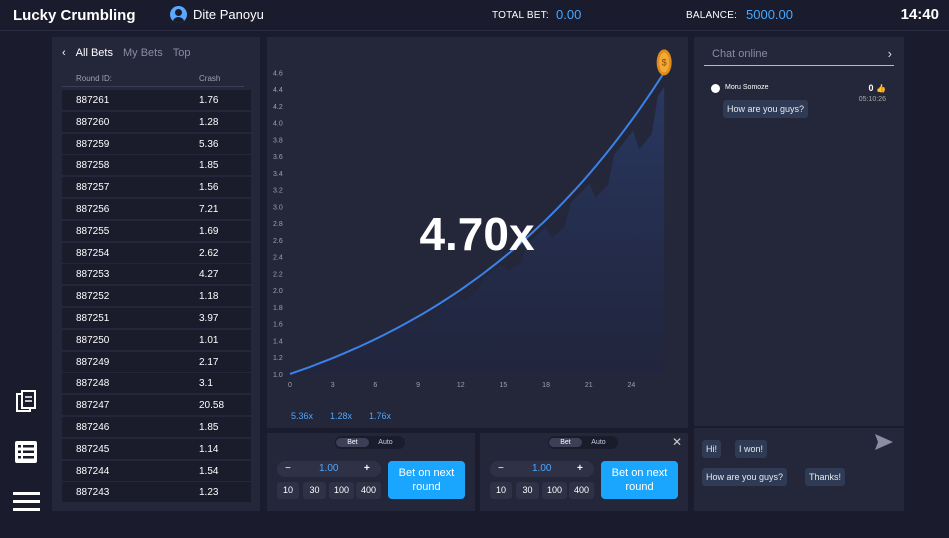 The height and width of the screenshot is (538, 949). Describe the element at coordinates (503, 385) in the screenshot. I see `x-tick-label: 15` at that location.